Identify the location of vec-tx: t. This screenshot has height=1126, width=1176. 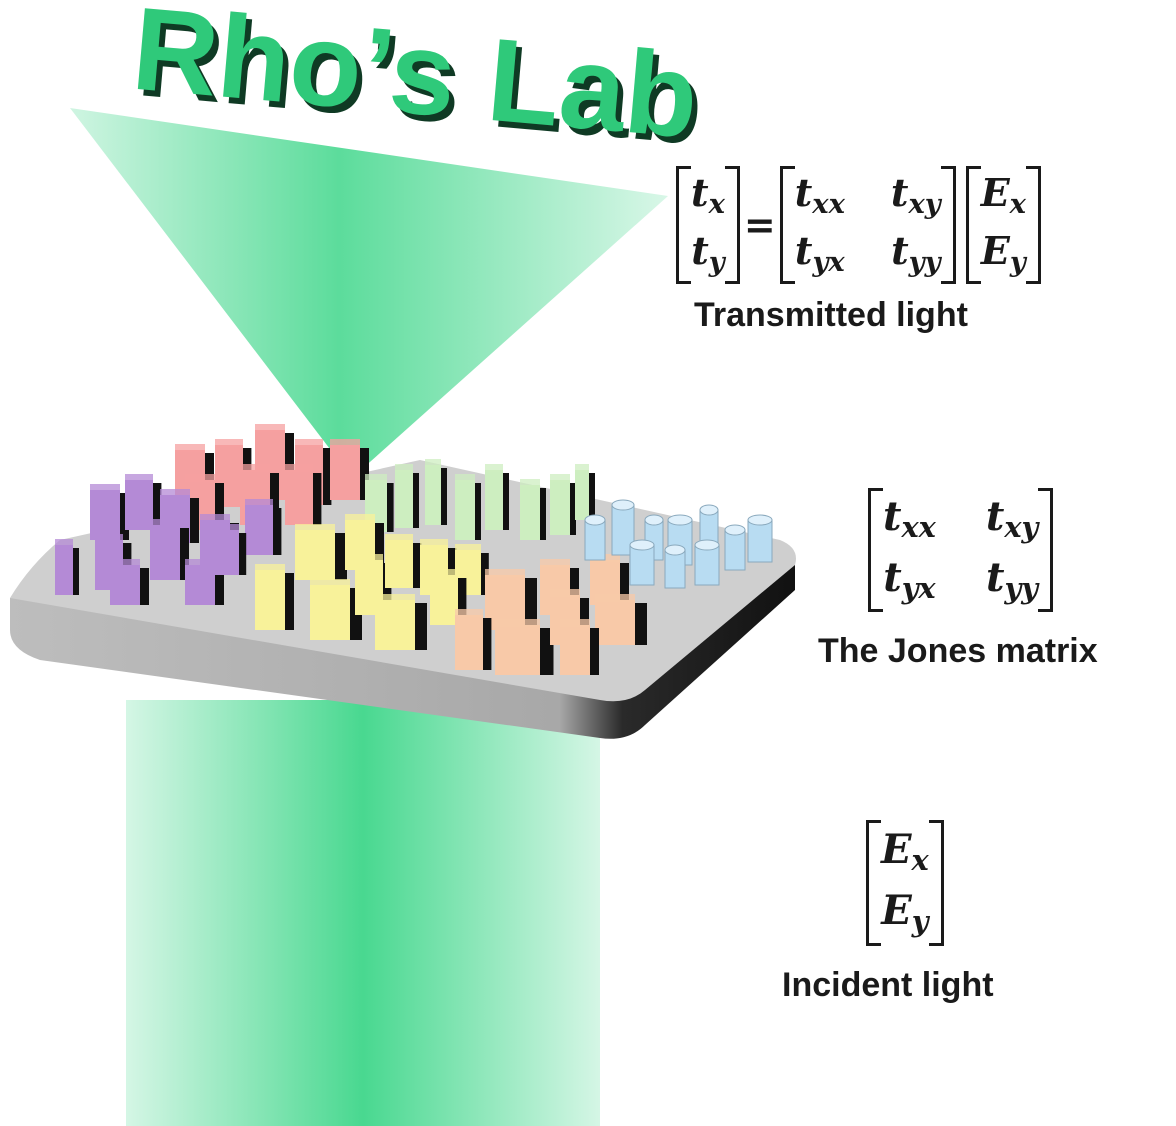
(700, 192).